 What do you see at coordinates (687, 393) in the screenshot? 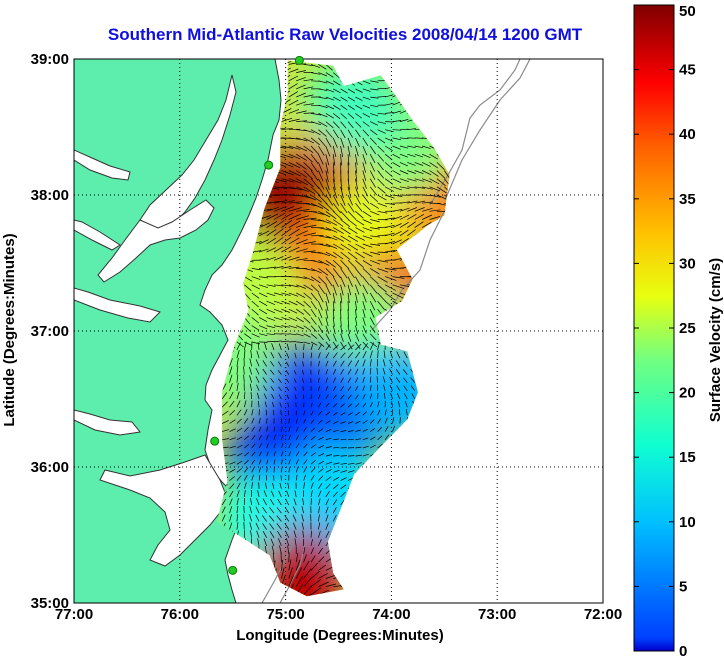
I see `colorbar-tick-label: 20` at bounding box center [687, 393].